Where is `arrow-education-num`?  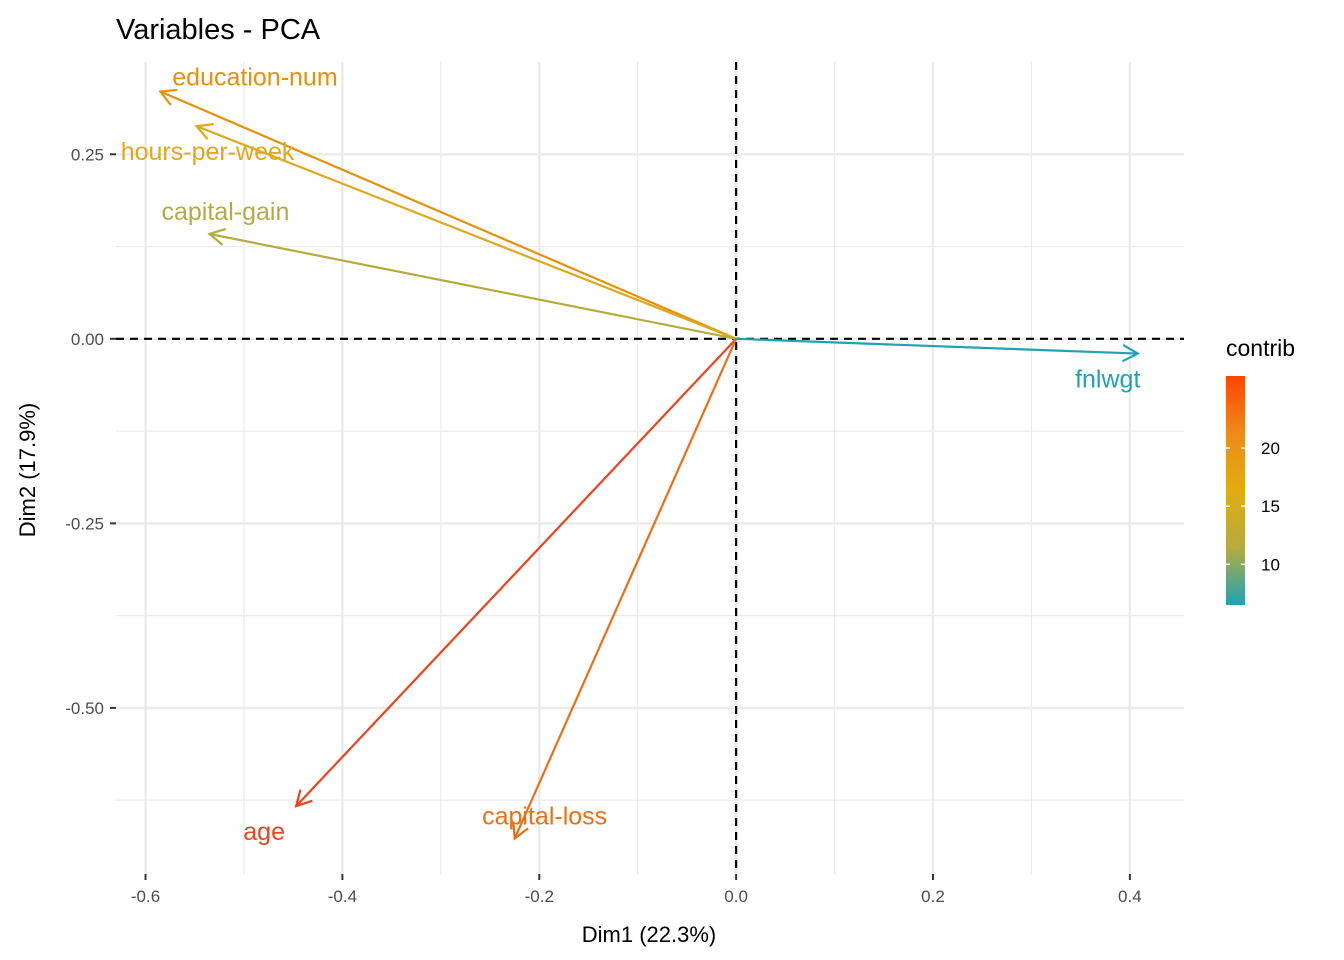
arrow-education-num is located at coordinates (447, 214).